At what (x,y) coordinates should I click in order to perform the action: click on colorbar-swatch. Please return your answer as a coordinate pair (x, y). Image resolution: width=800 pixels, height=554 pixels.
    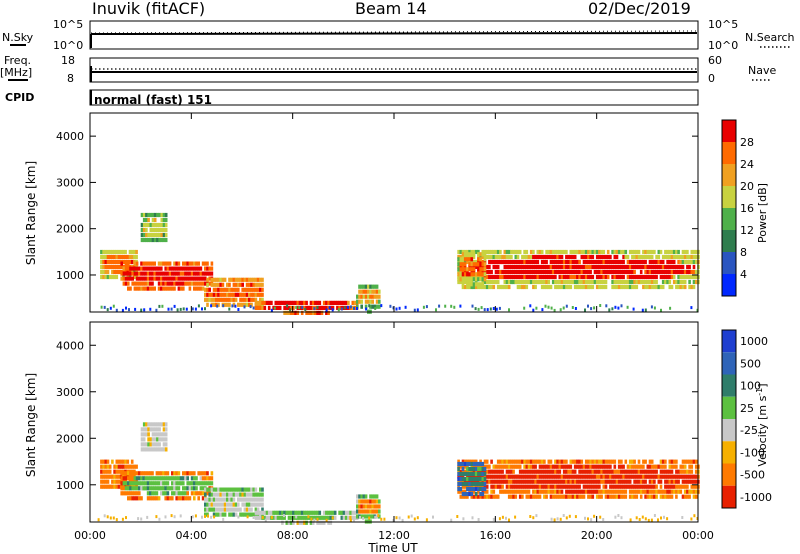
    Looking at the image, I should click on (729, 175).